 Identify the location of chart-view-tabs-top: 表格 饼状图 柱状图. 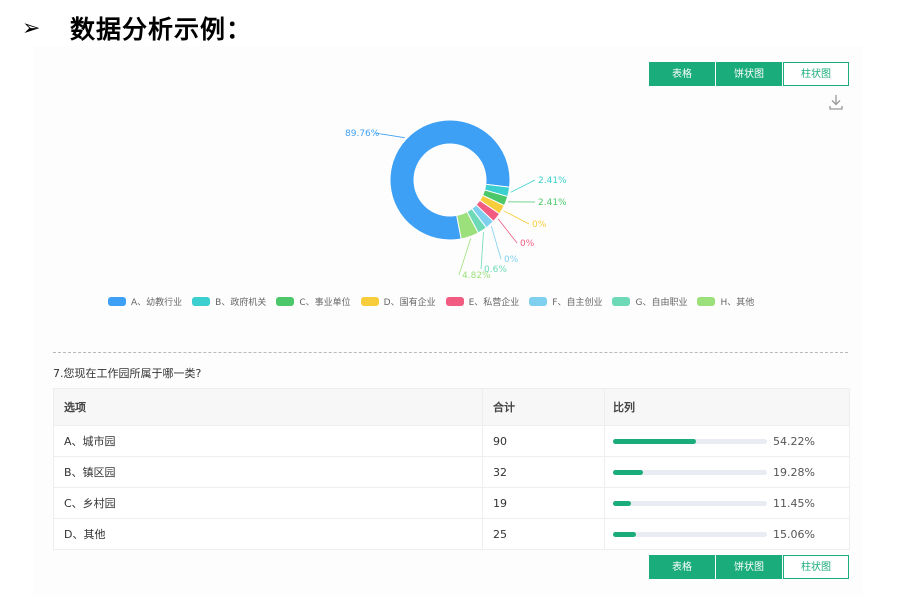
(749, 74).